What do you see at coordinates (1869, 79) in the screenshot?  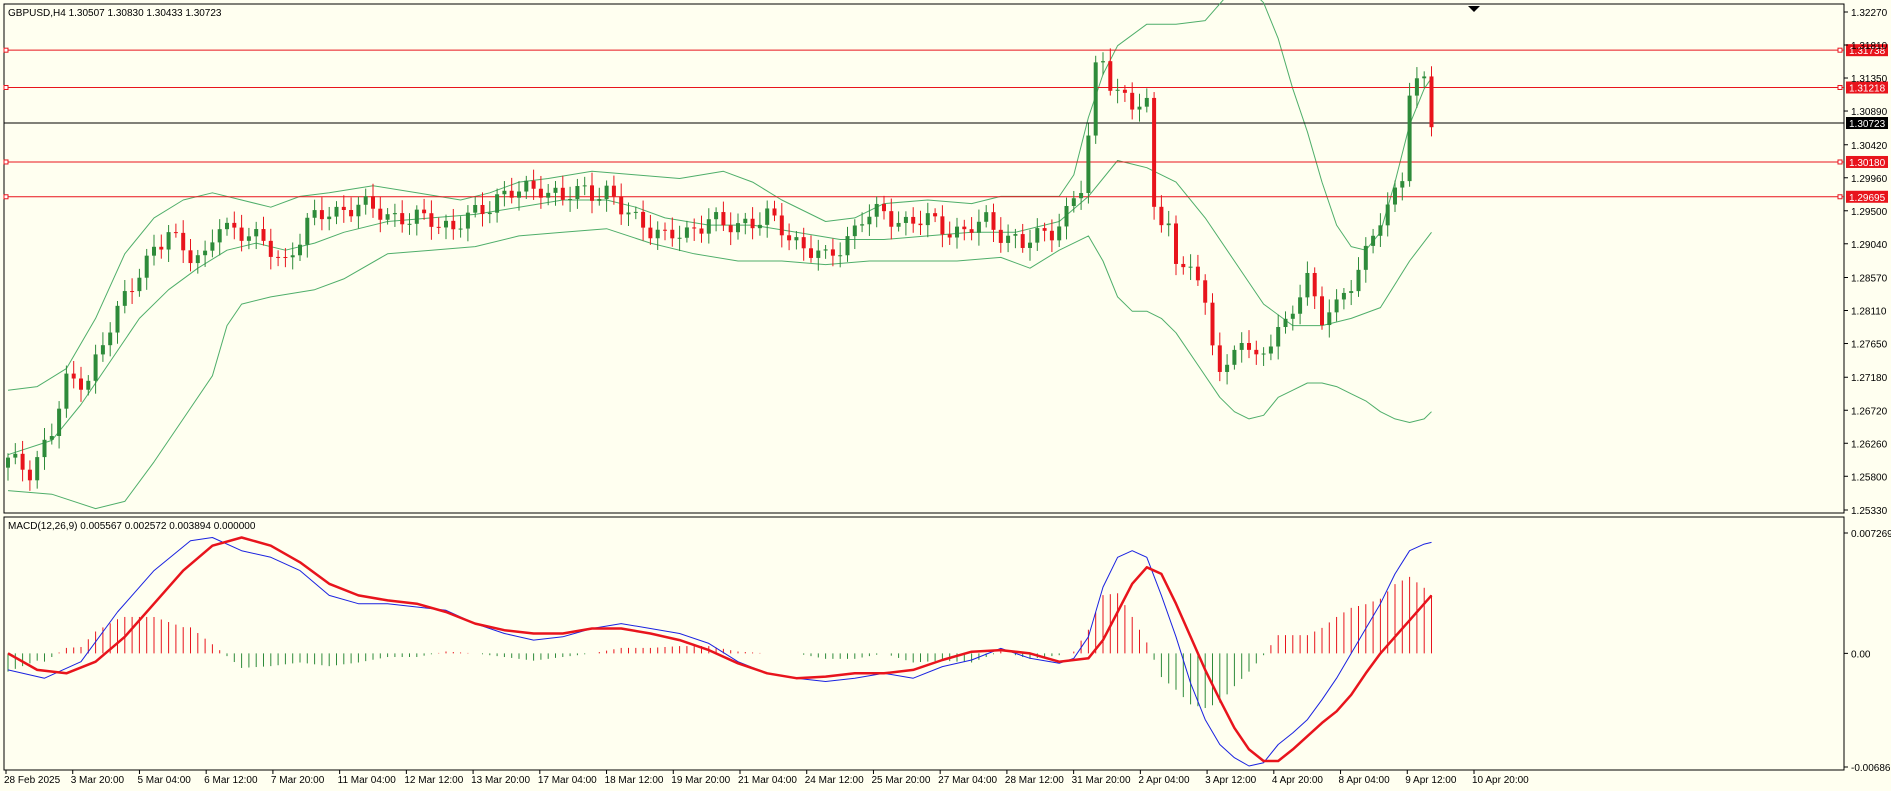 I see `price-axis-label: 1.31350` at bounding box center [1869, 79].